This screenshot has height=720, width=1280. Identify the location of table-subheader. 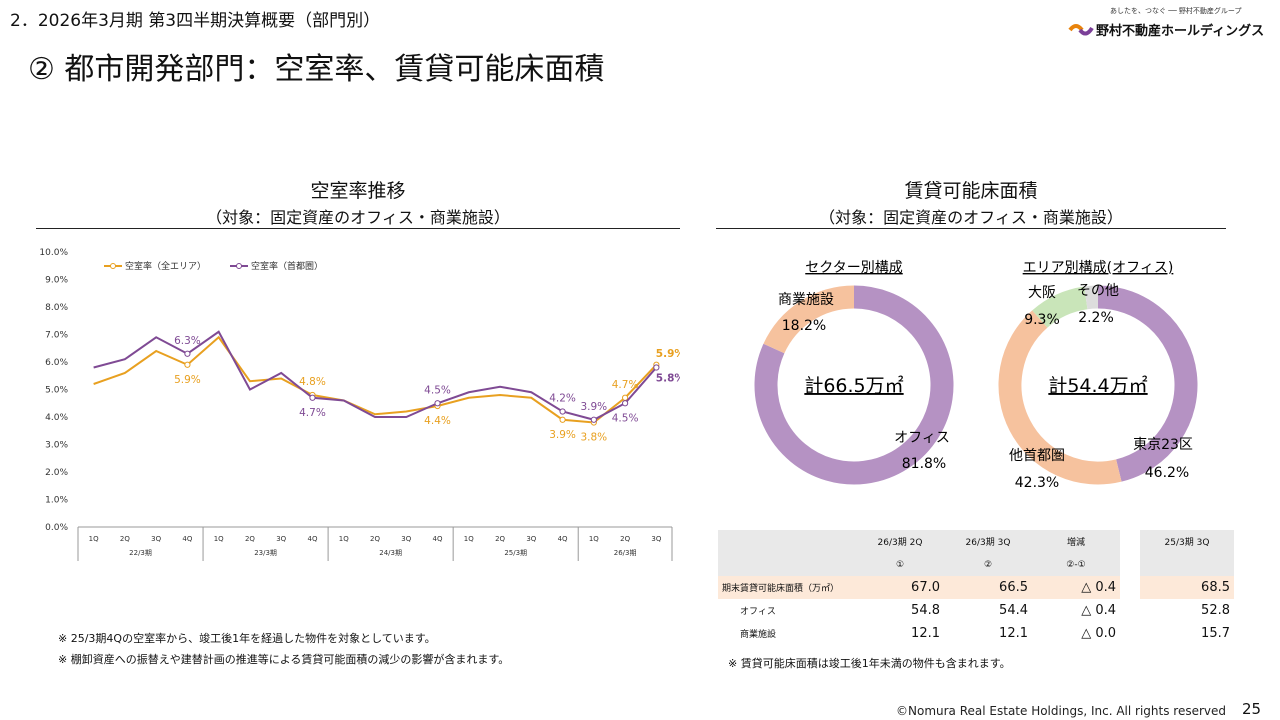
(1187, 564).